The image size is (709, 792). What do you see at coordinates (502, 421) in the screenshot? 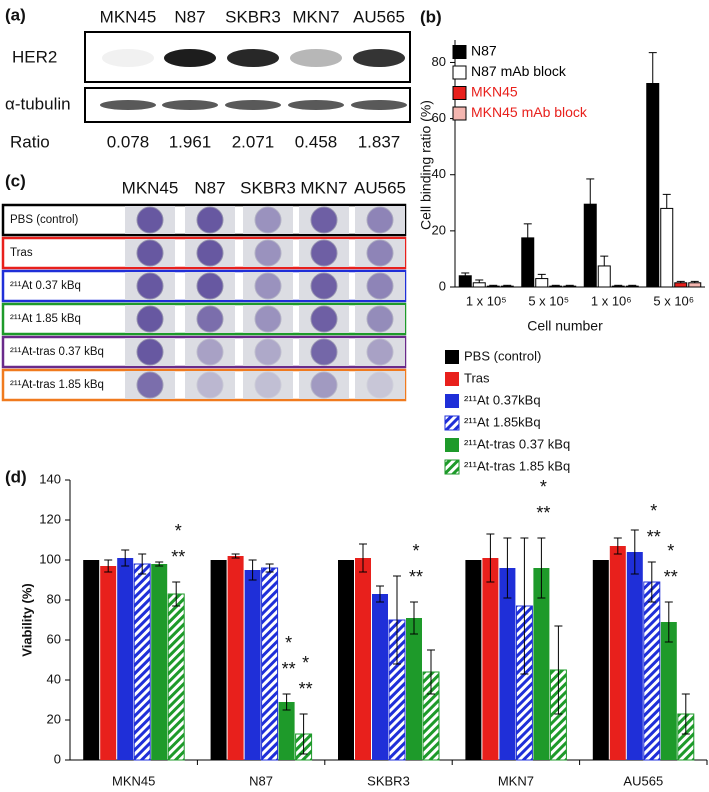
I see `legend-label: ²¹¹At 1.85kBq` at bounding box center [502, 421].